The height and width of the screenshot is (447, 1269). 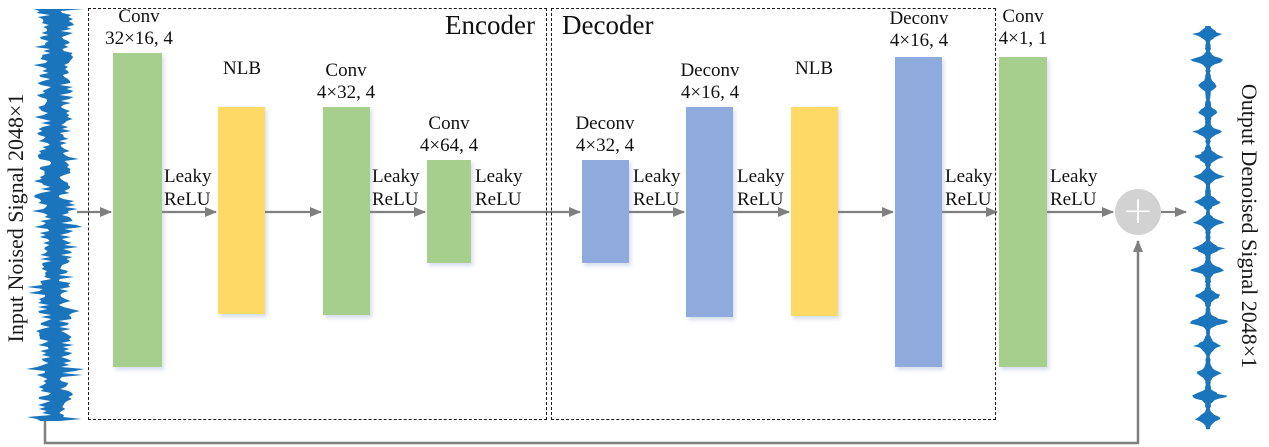 I want to click on leaky-relu-label-3: Leaky ReLU, so click(x=499, y=188).